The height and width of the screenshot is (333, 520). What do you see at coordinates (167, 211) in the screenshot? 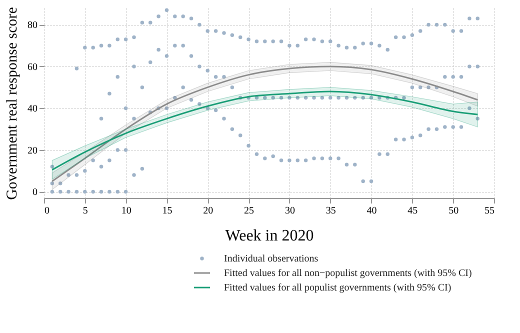
I see `x-tick-label: 15` at bounding box center [167, 211].